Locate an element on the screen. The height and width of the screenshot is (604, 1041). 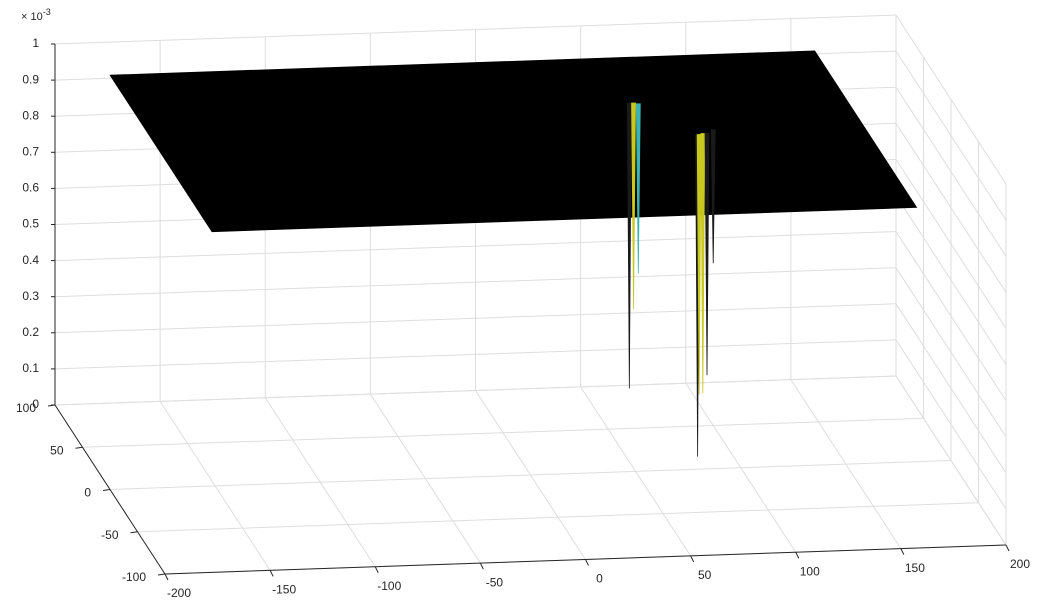
z-tick-label: 0.2 is located at coordinates (30, 332).